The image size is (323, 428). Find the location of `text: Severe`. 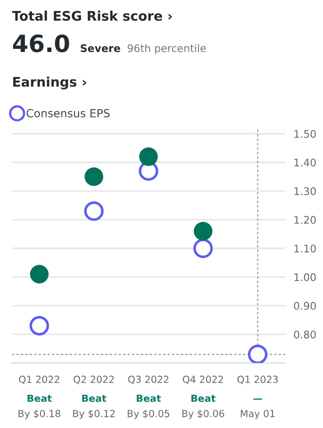

text: Severe is located at coordinates (100, 48).